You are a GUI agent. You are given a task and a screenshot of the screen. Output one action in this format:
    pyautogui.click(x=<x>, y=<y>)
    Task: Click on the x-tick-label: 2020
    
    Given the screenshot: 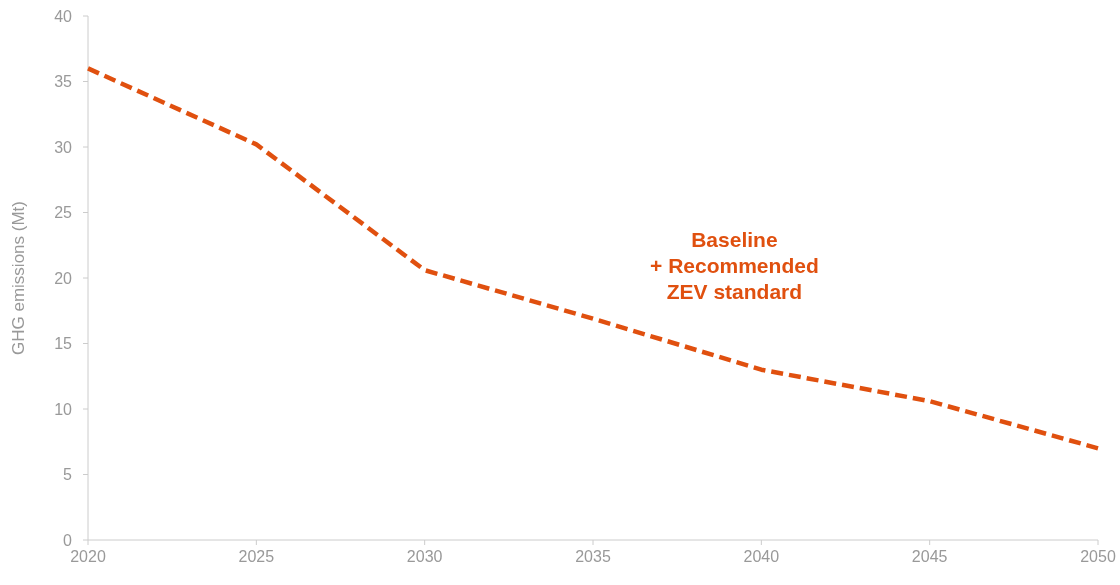 What is the action you would take?
    pyautogui.click(x=88, y=556)
    